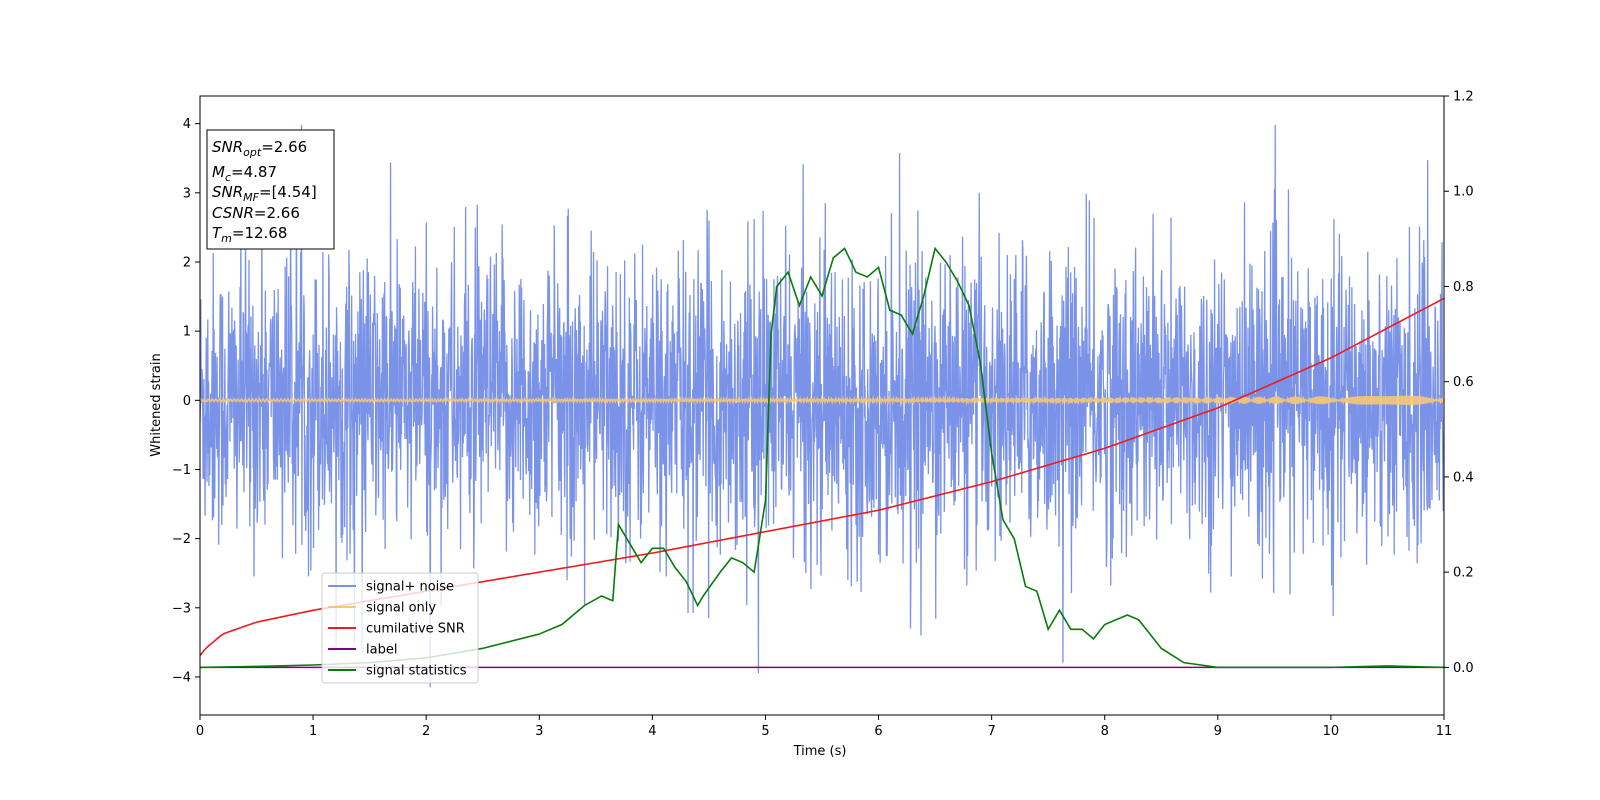 The image size is (1600, 800). Describe the element at coordinates (410, 587) in the screenshot. I see `legend-label: signal+ noise` at that location.